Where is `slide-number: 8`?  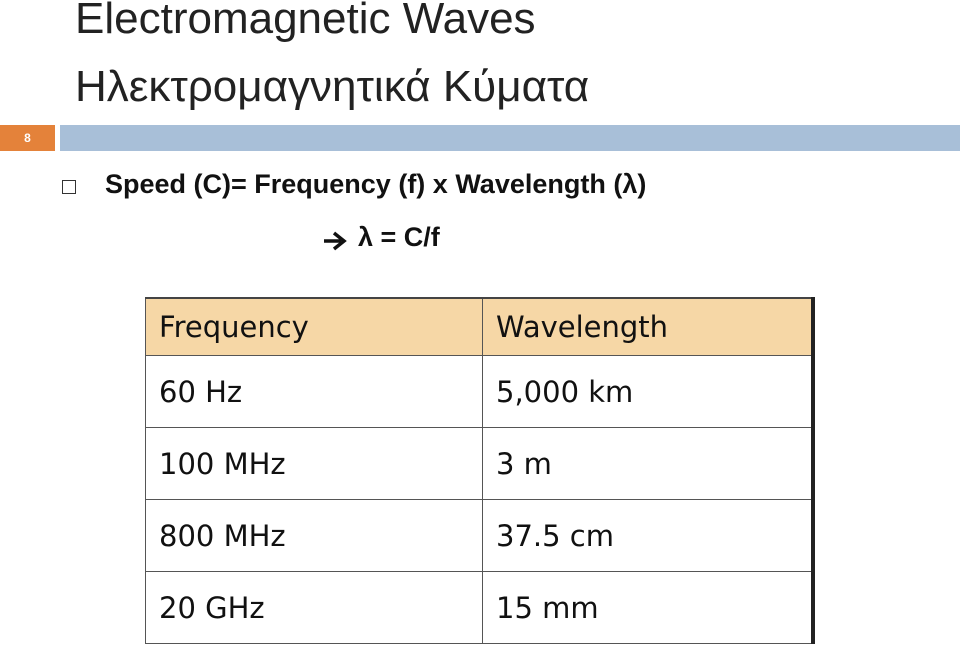 slide-number: 8 is located at coordinates (27, 138).